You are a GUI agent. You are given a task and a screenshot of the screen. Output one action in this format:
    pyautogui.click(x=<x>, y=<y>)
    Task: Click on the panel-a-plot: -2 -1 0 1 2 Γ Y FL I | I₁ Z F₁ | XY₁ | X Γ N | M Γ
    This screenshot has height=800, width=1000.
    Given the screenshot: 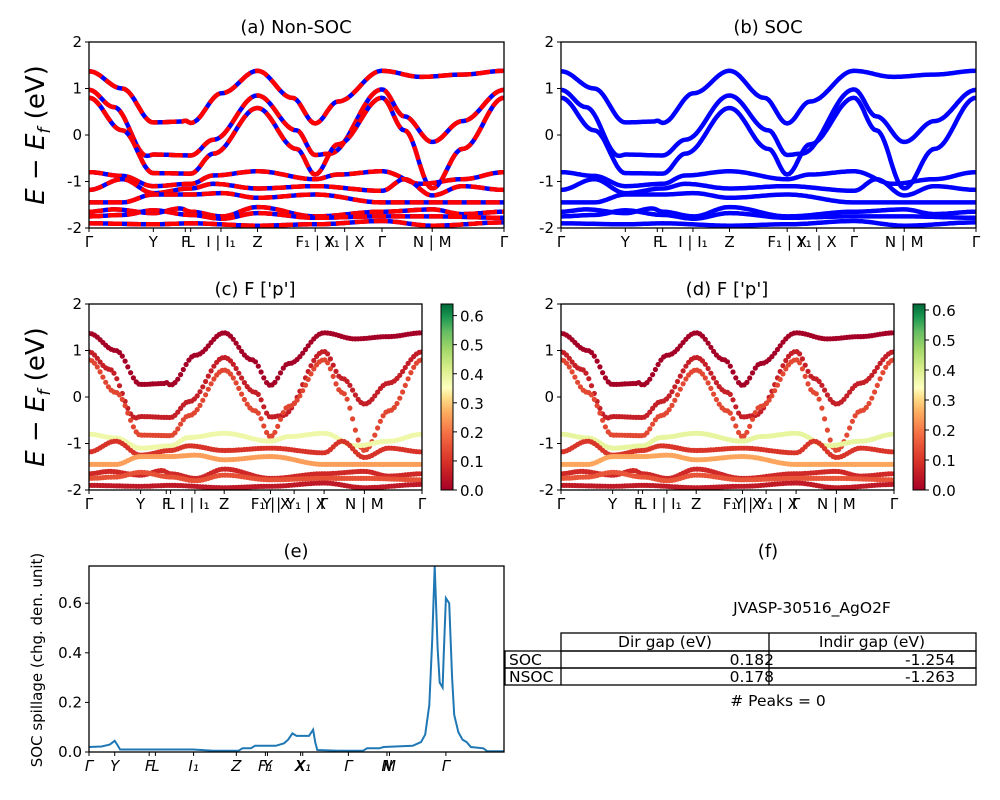 What is the action you would take?
    pyautogui.click(x=288, y=142)
    